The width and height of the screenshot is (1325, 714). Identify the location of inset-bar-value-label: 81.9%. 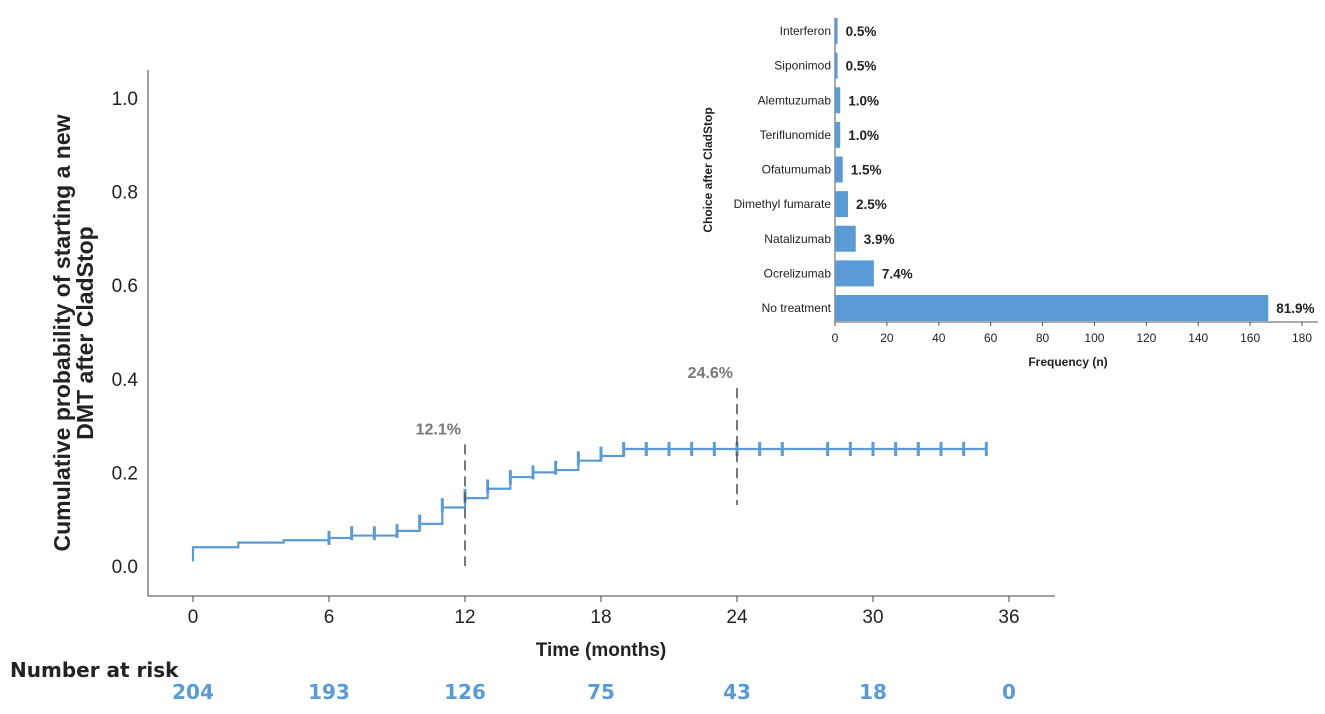
(1295, 308).